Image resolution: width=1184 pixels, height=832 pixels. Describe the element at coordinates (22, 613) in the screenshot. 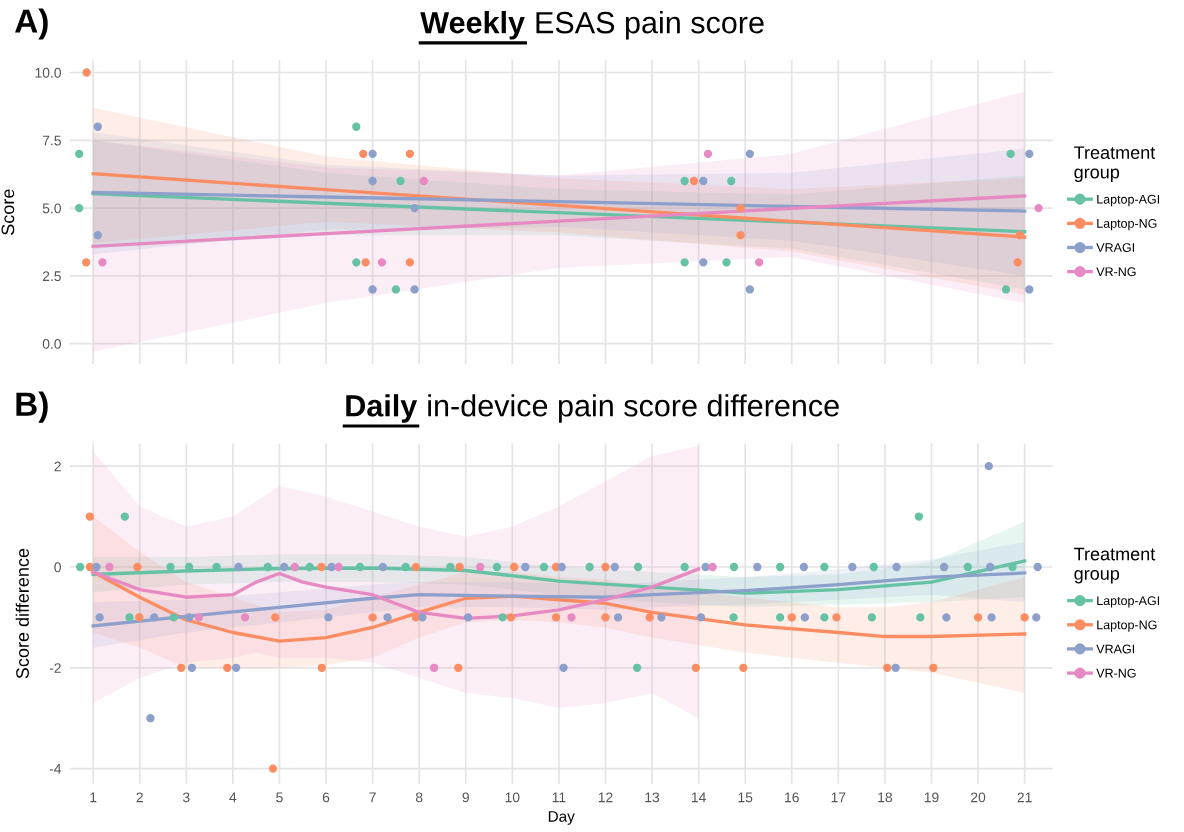

I see `y-axis-title: Score difference` at that location.